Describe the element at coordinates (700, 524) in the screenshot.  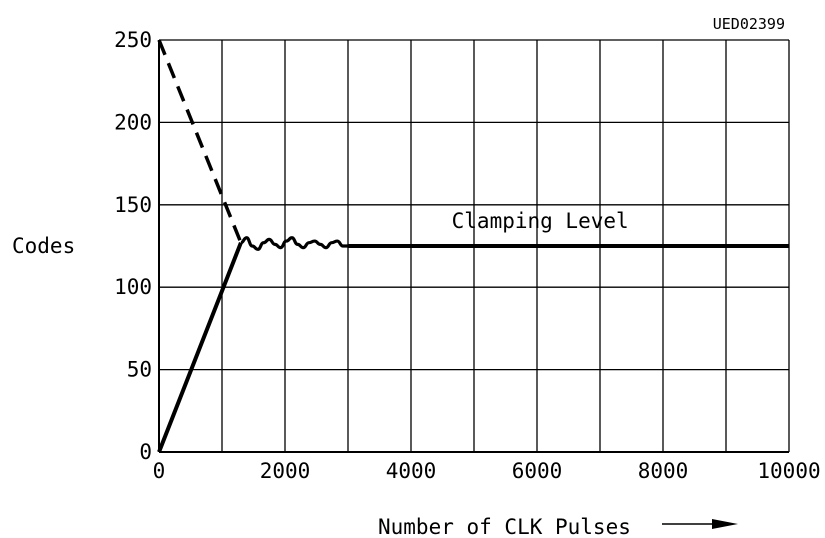
I see `arrow-right-icon` at that location.